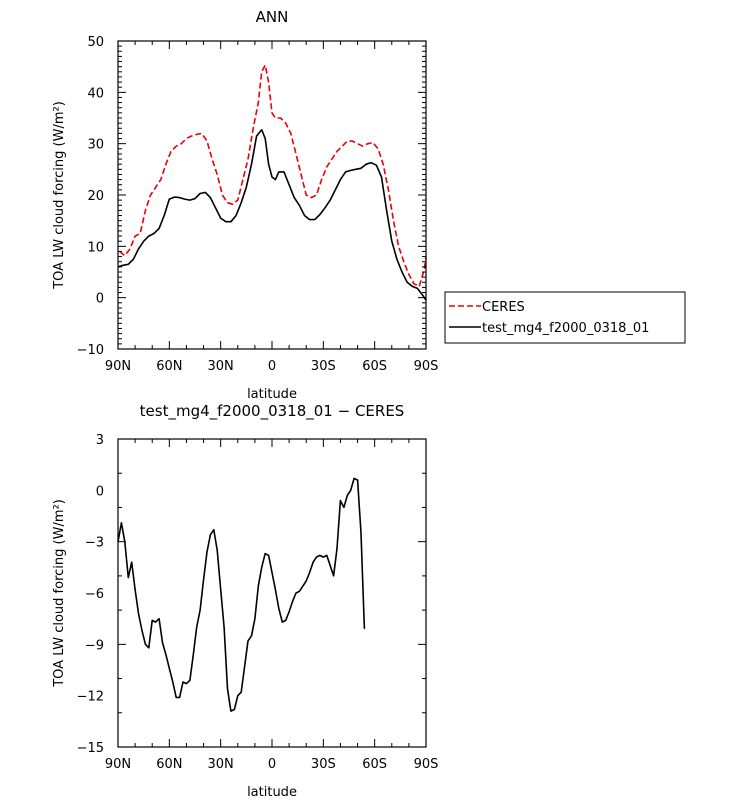  What do you see at coordinates (95, 196) in the screenshot?
I see `top-y-tick-label: 20` at bounding box center [95, 196].